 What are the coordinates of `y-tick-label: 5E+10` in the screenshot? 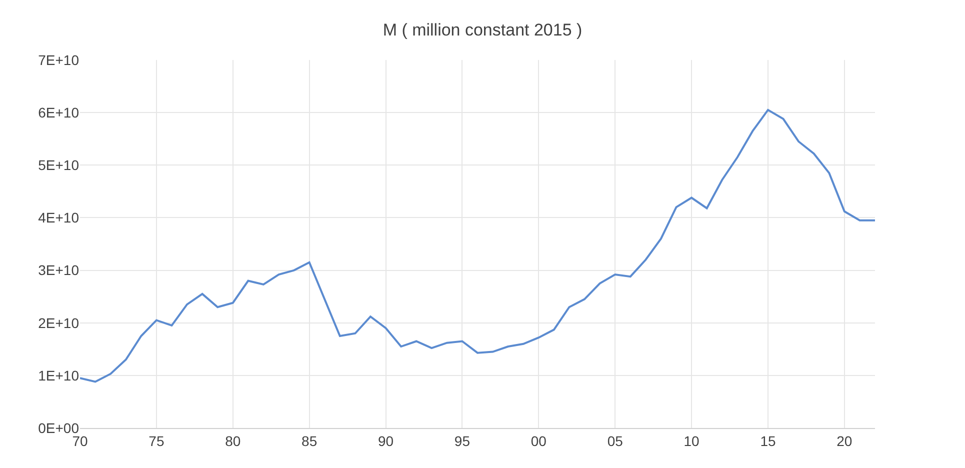 It's located at (59, 165).